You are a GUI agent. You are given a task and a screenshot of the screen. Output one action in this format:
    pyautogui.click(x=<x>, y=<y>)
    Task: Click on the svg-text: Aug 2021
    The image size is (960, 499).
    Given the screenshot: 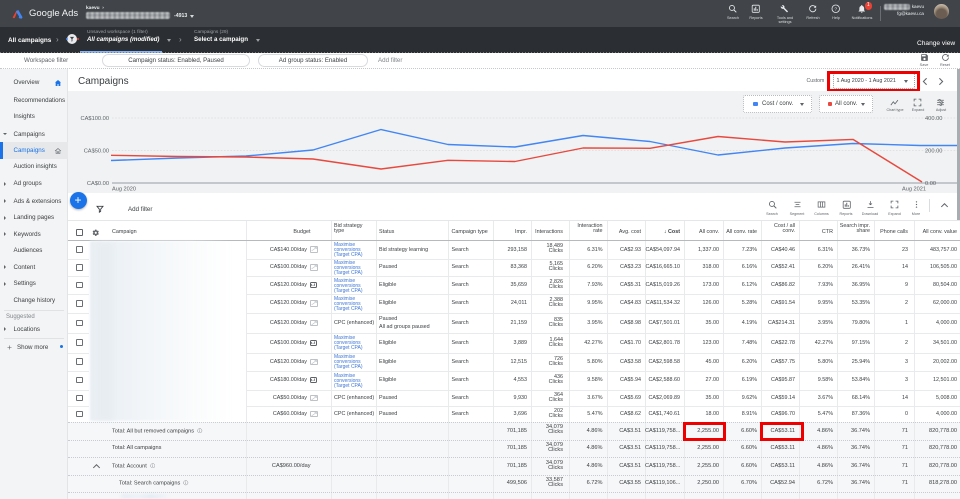 What is the action you would take?
    pyautogui.click(x=914, y=190)
    